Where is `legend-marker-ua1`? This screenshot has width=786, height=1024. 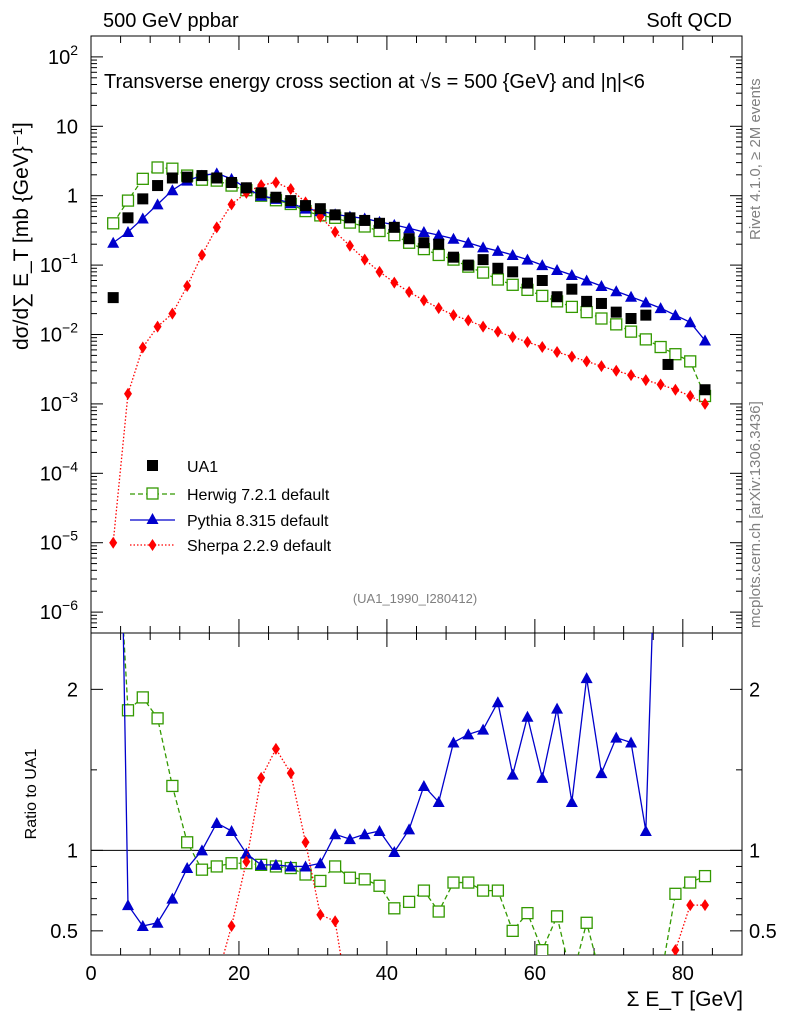 legend-marker-ua1 is located at coordinates (152, 465).